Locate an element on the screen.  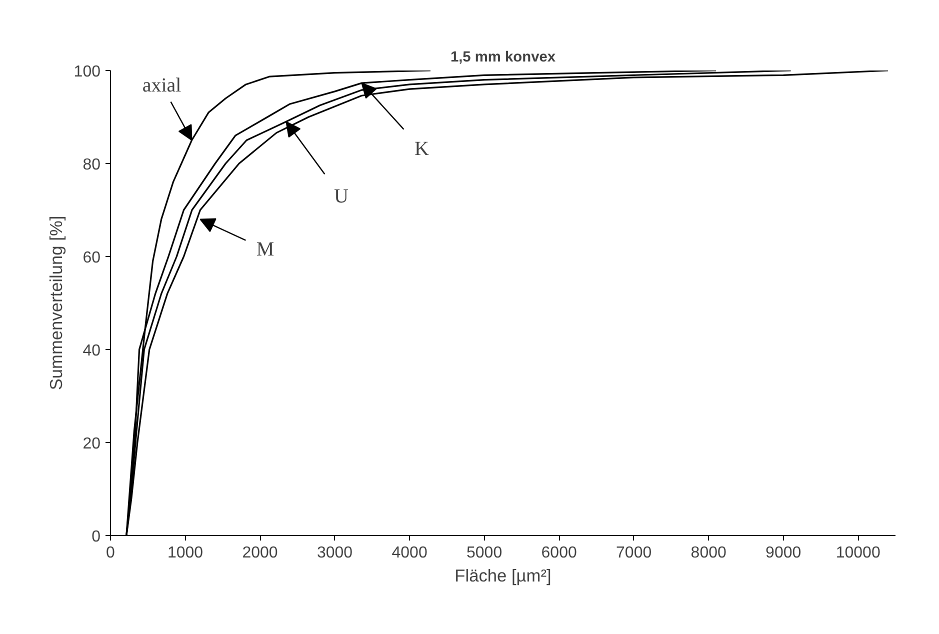
x-tick-label: 5000 is located at coordinates (484, 553).